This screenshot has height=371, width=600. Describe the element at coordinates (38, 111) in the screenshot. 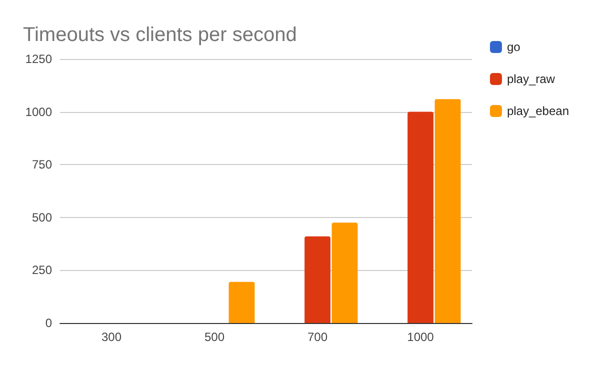

I see `y-tick-label: 1000` at that location.